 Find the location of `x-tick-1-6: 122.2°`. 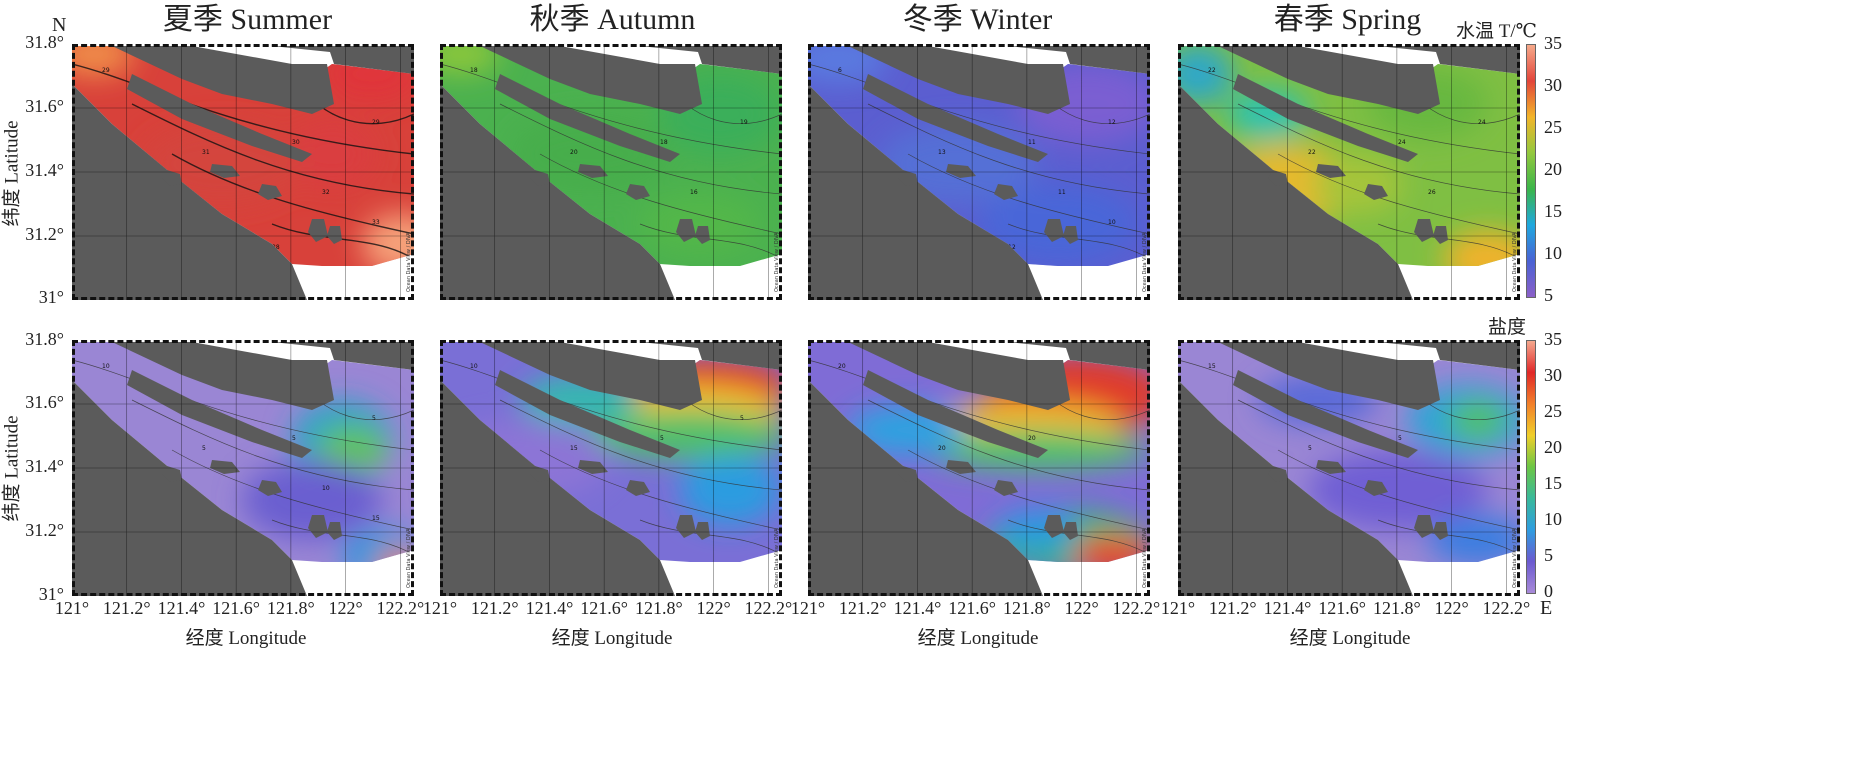

x-tick-1-6: 122.2° is located at coordinates (768, 608).